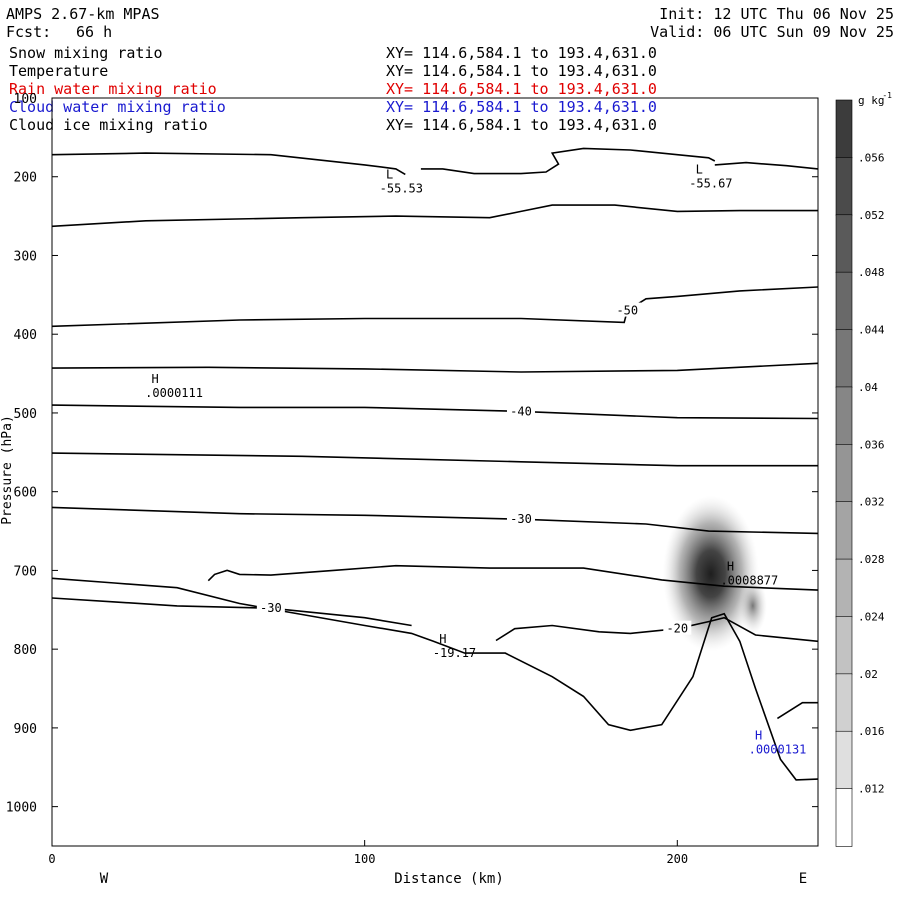 The image size is (900, 900). Describe the element at coordinates (871, 559) in the screenshot. I see `colorbar-level-label: .028` at that location.